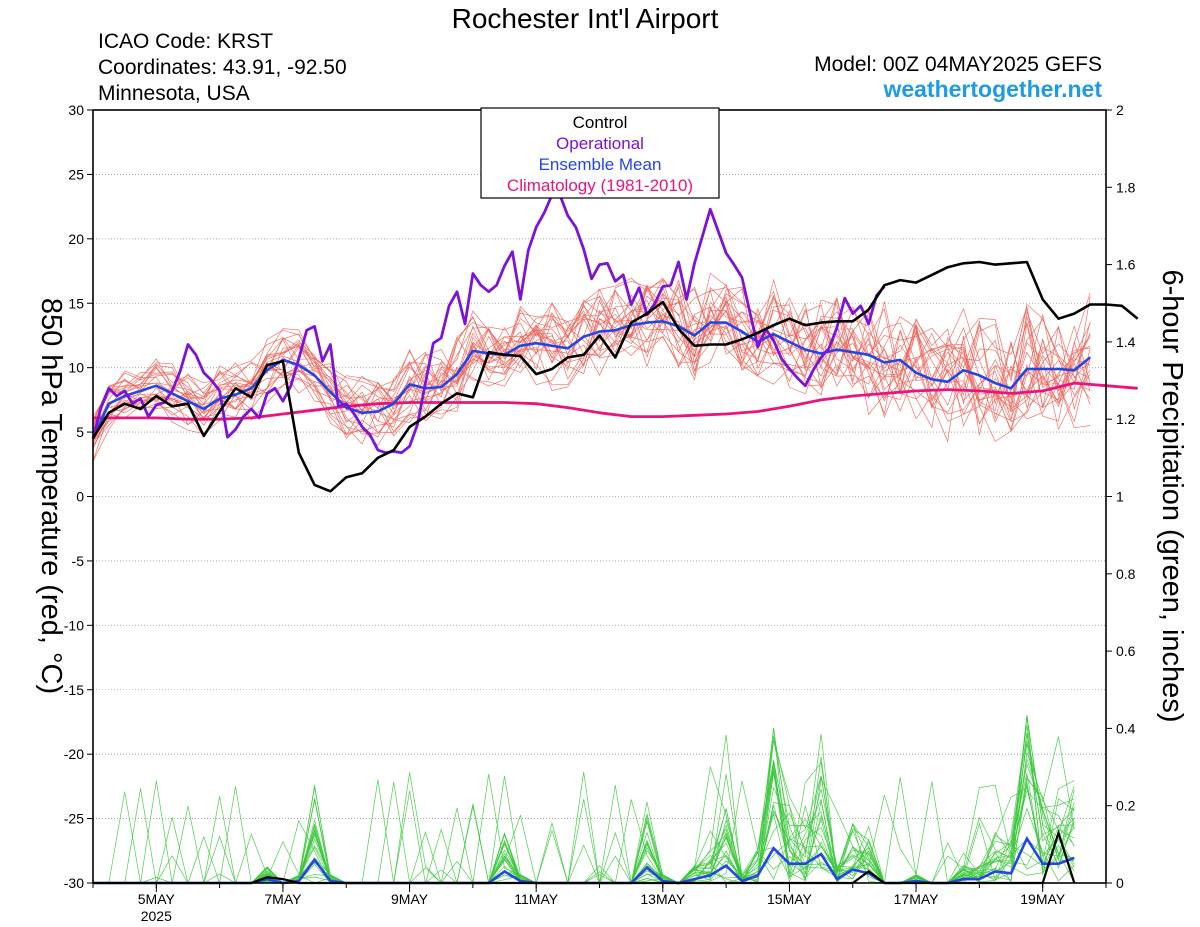  I want to click on x-tick-label: 11MAY, so click(536, 899).